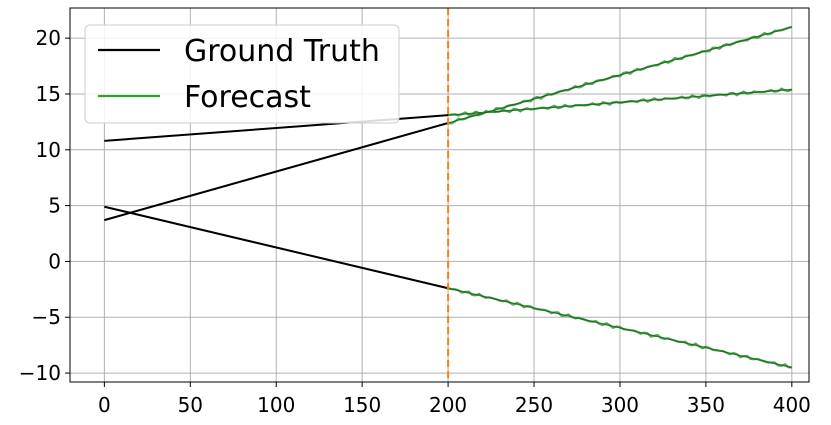 The width and height of the screenshot is (831, 425). I want to click on x-axis-ticks: 0 50 100 150 200 250 300 350 400, so click(454, 399).